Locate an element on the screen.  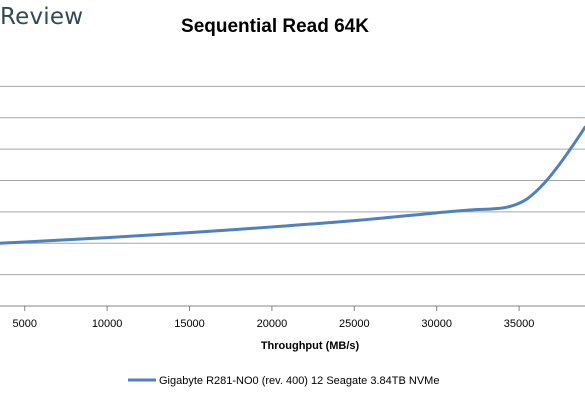
x-tick-label: 5000 is located at coordinates (24, 324).